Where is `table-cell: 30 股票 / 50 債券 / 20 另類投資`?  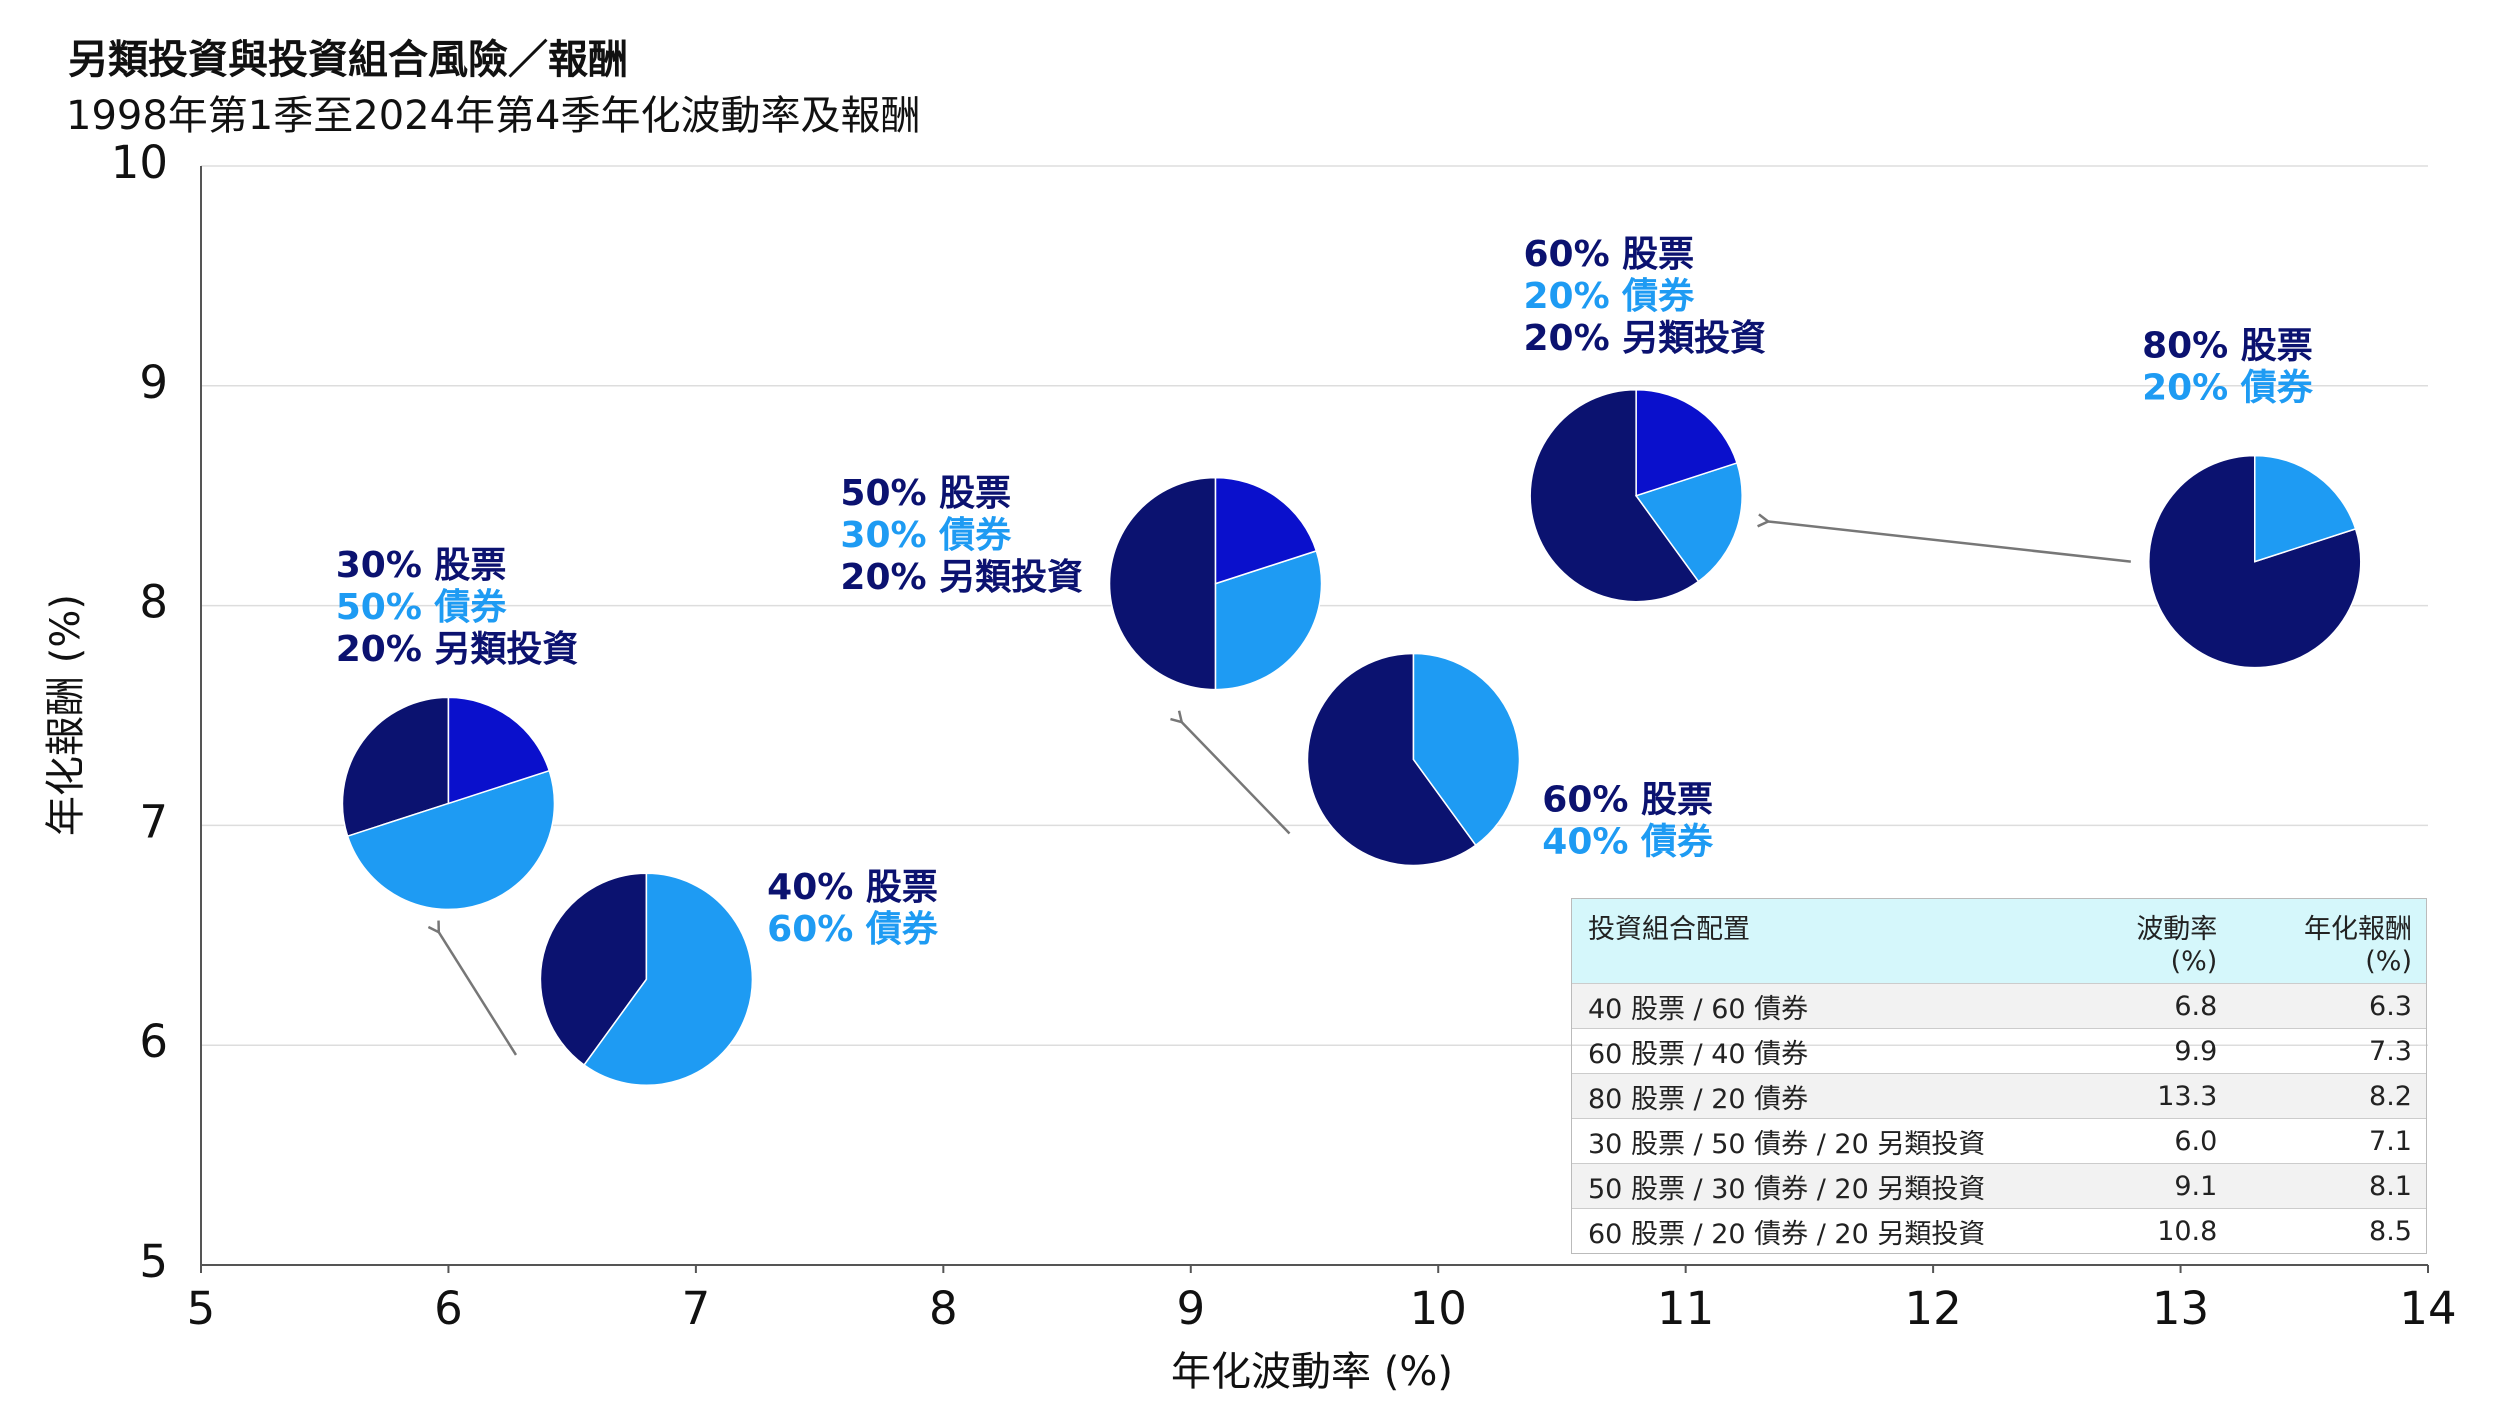 table-cell: 30 股票 / 50 債券 / 20 另類投資 is located at coordinates (1787, 1144).